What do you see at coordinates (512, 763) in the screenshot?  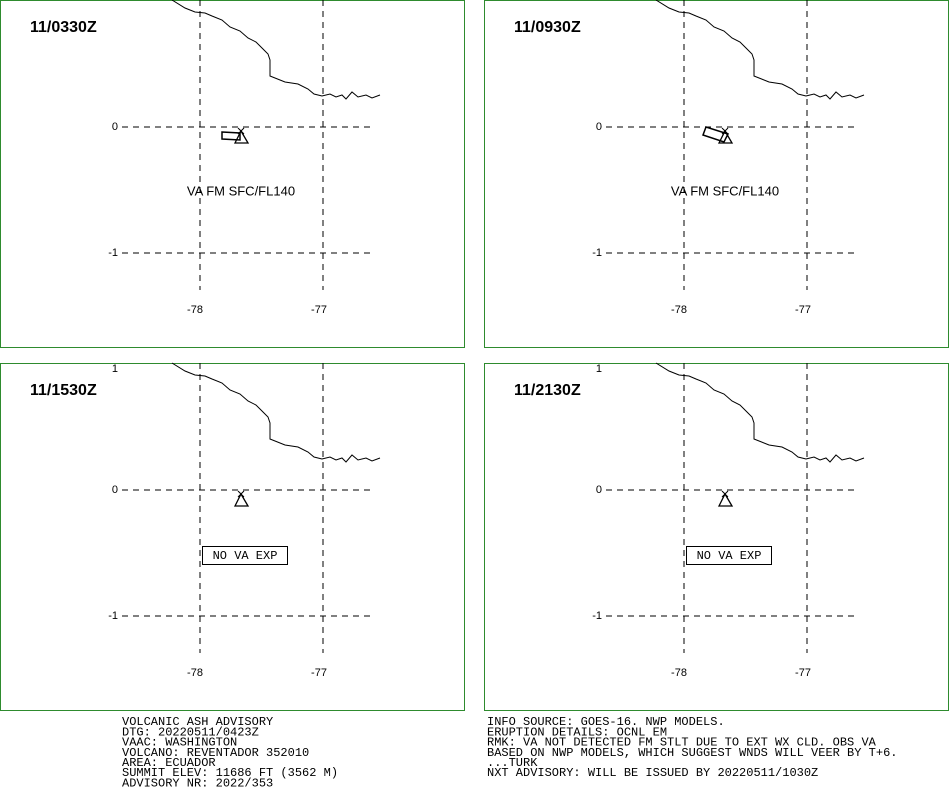 I see `advisory-line: ...TURK` at bounding box center [512, 763].